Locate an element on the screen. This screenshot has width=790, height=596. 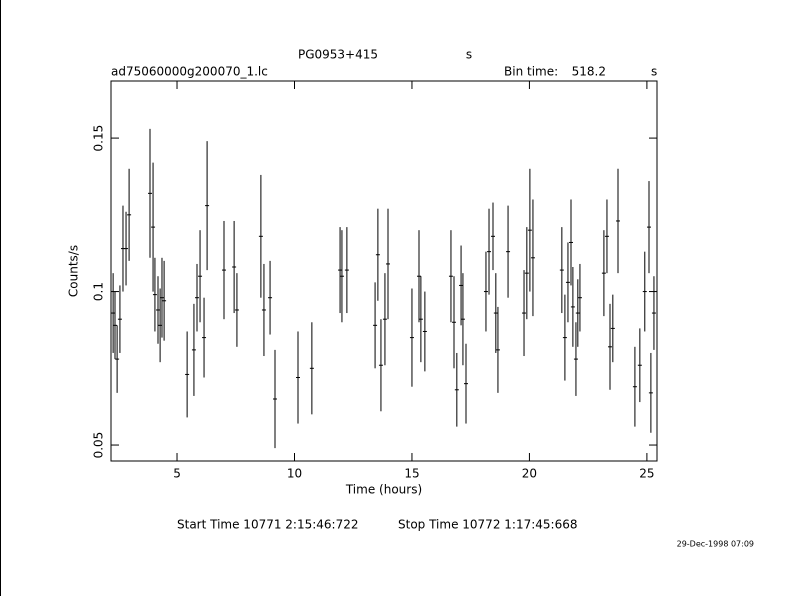
bin-time-label: Bin time: is located at coordinates (531, 72).